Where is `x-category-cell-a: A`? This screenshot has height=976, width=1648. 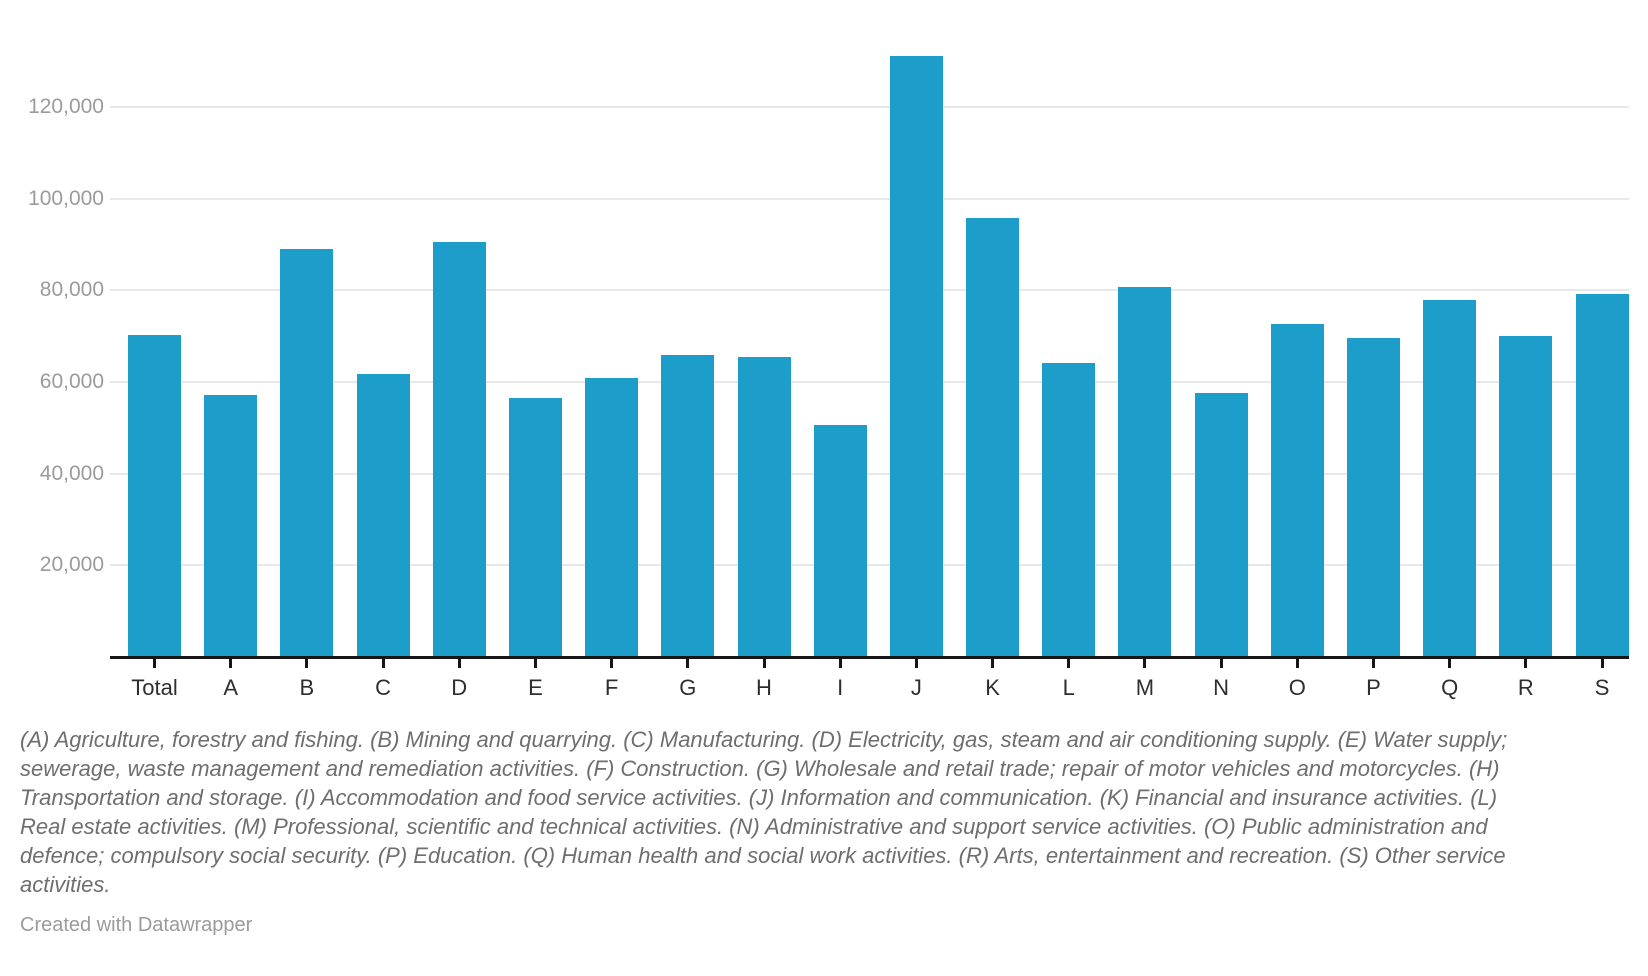 x-category-cell-a: A is located at coordinates (230, 680).